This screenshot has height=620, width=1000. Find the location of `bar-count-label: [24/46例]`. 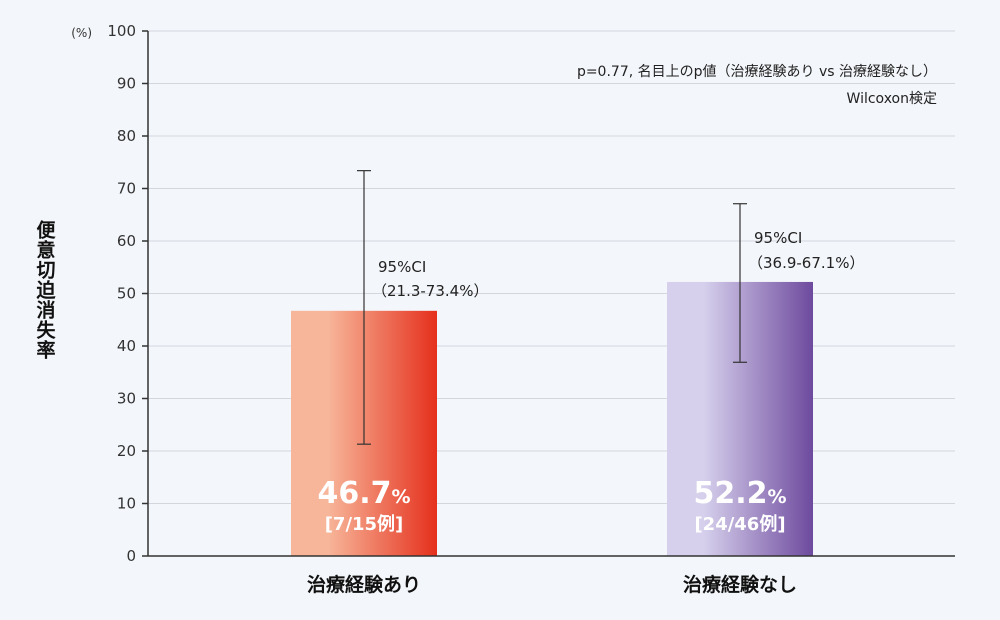

bar-count-label: [24/46例] is located at coordinates (739, 524).